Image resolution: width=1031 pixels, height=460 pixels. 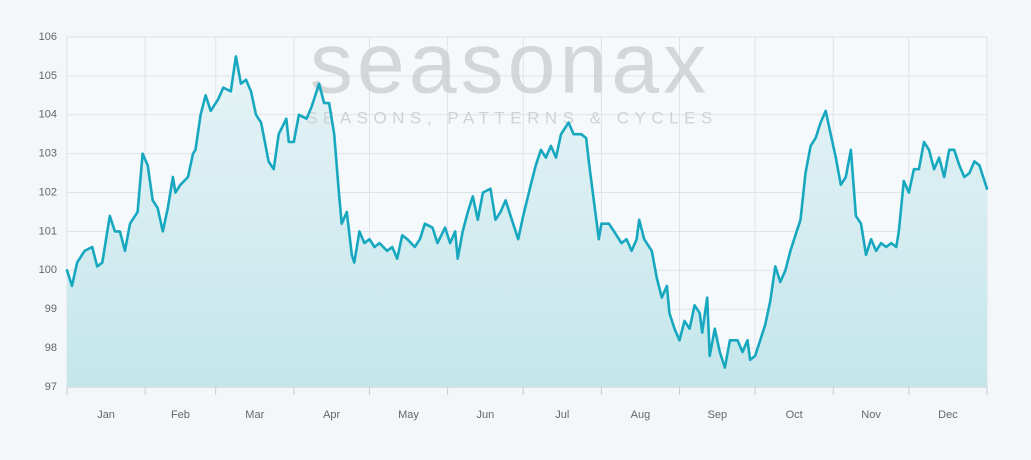 I want to click on x-tick-label: Apr, so click(x=331, y=415).